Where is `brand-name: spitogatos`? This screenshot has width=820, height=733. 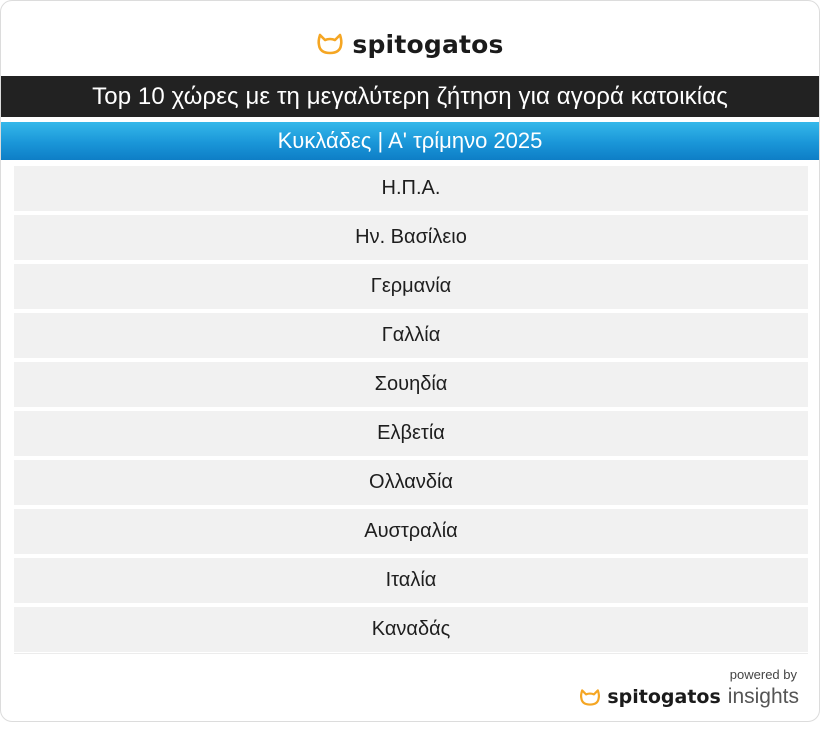 brand-name: spitogatos is located at coordinates (428, 44).